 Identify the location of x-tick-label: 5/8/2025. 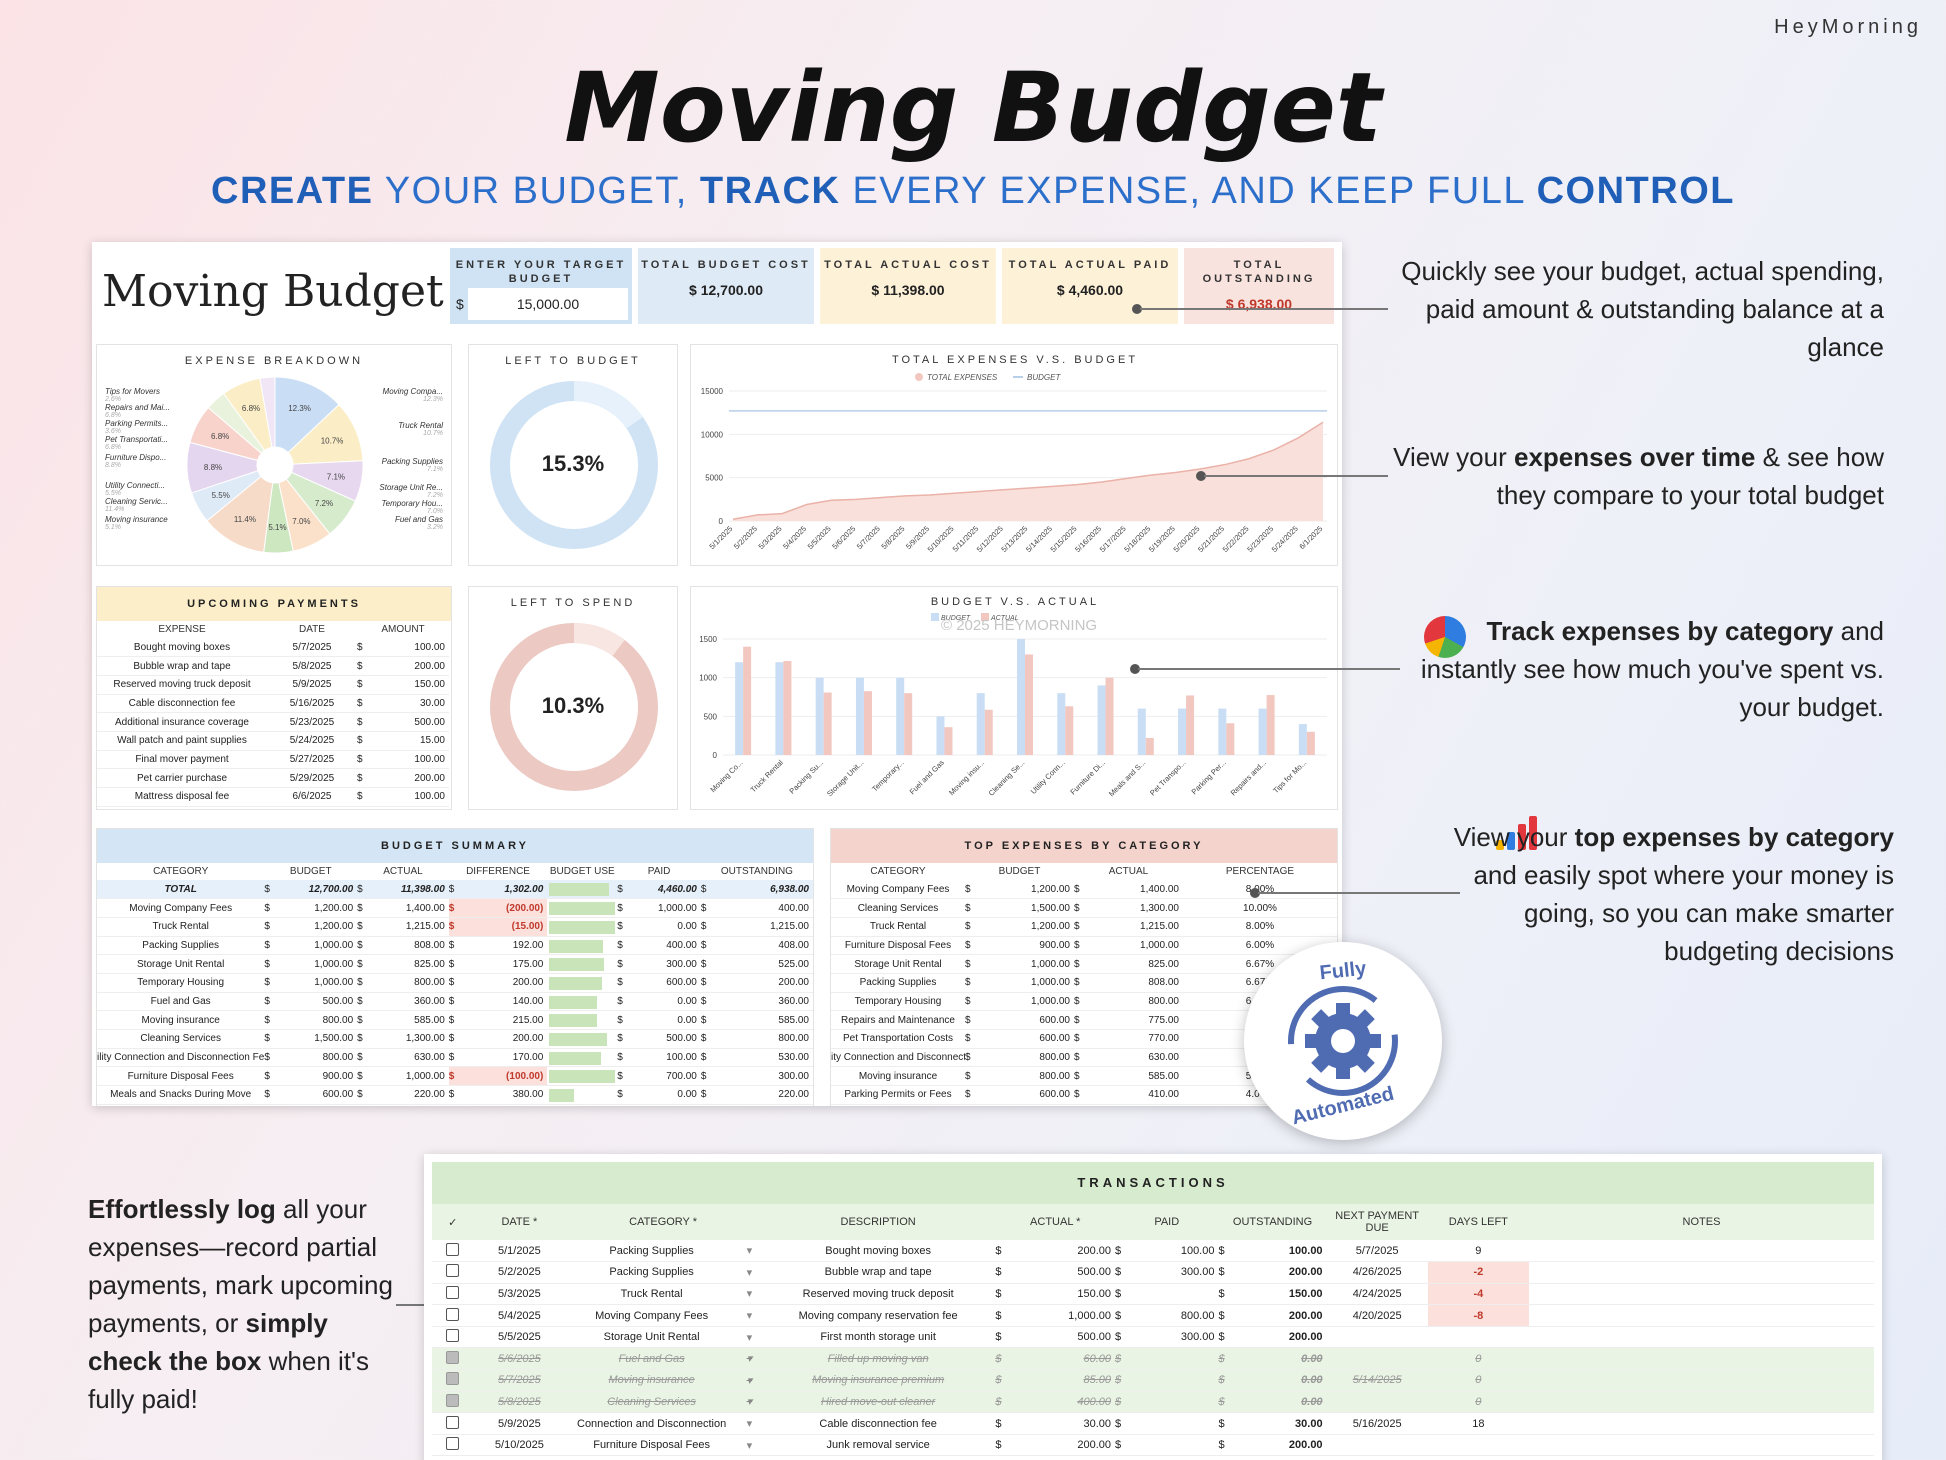
(892, 537).